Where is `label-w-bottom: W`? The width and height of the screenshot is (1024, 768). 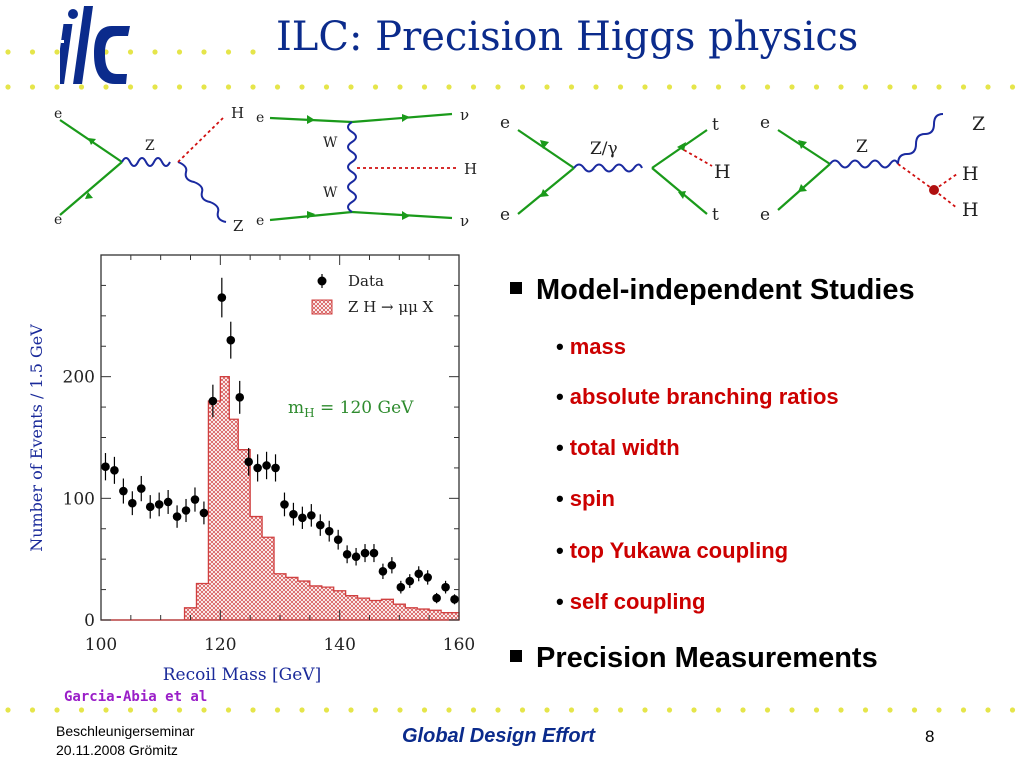 label-w-bottom: W is located at coordinates (330, 193).